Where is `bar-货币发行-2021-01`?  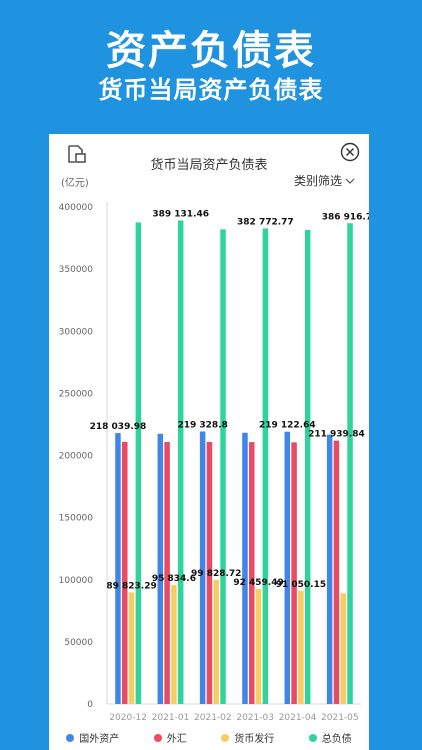 bar-货币发行-2021-01 is located at coordinates (174, 644).